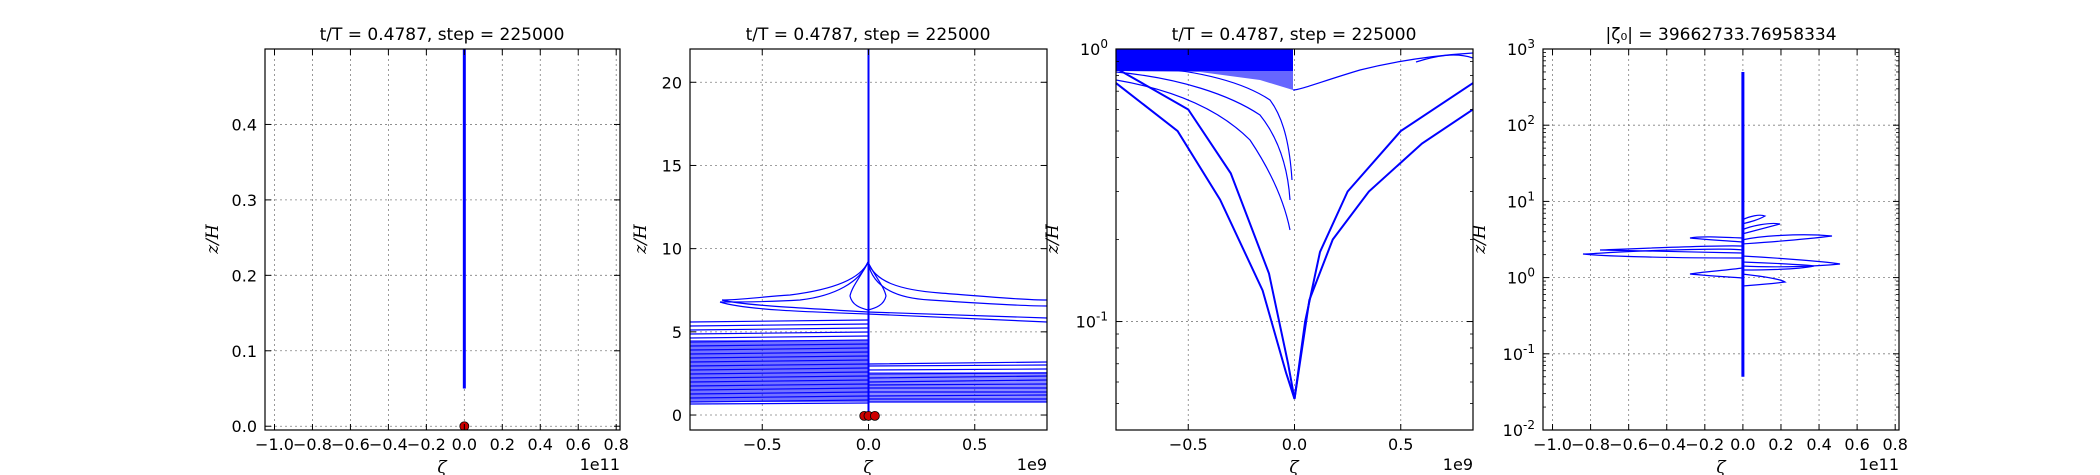 The image size is (2100, 475). Describe the element at coordinates (1519, 429) in the screenshot. I see `y-tick-label: 10⁻²` at that location.